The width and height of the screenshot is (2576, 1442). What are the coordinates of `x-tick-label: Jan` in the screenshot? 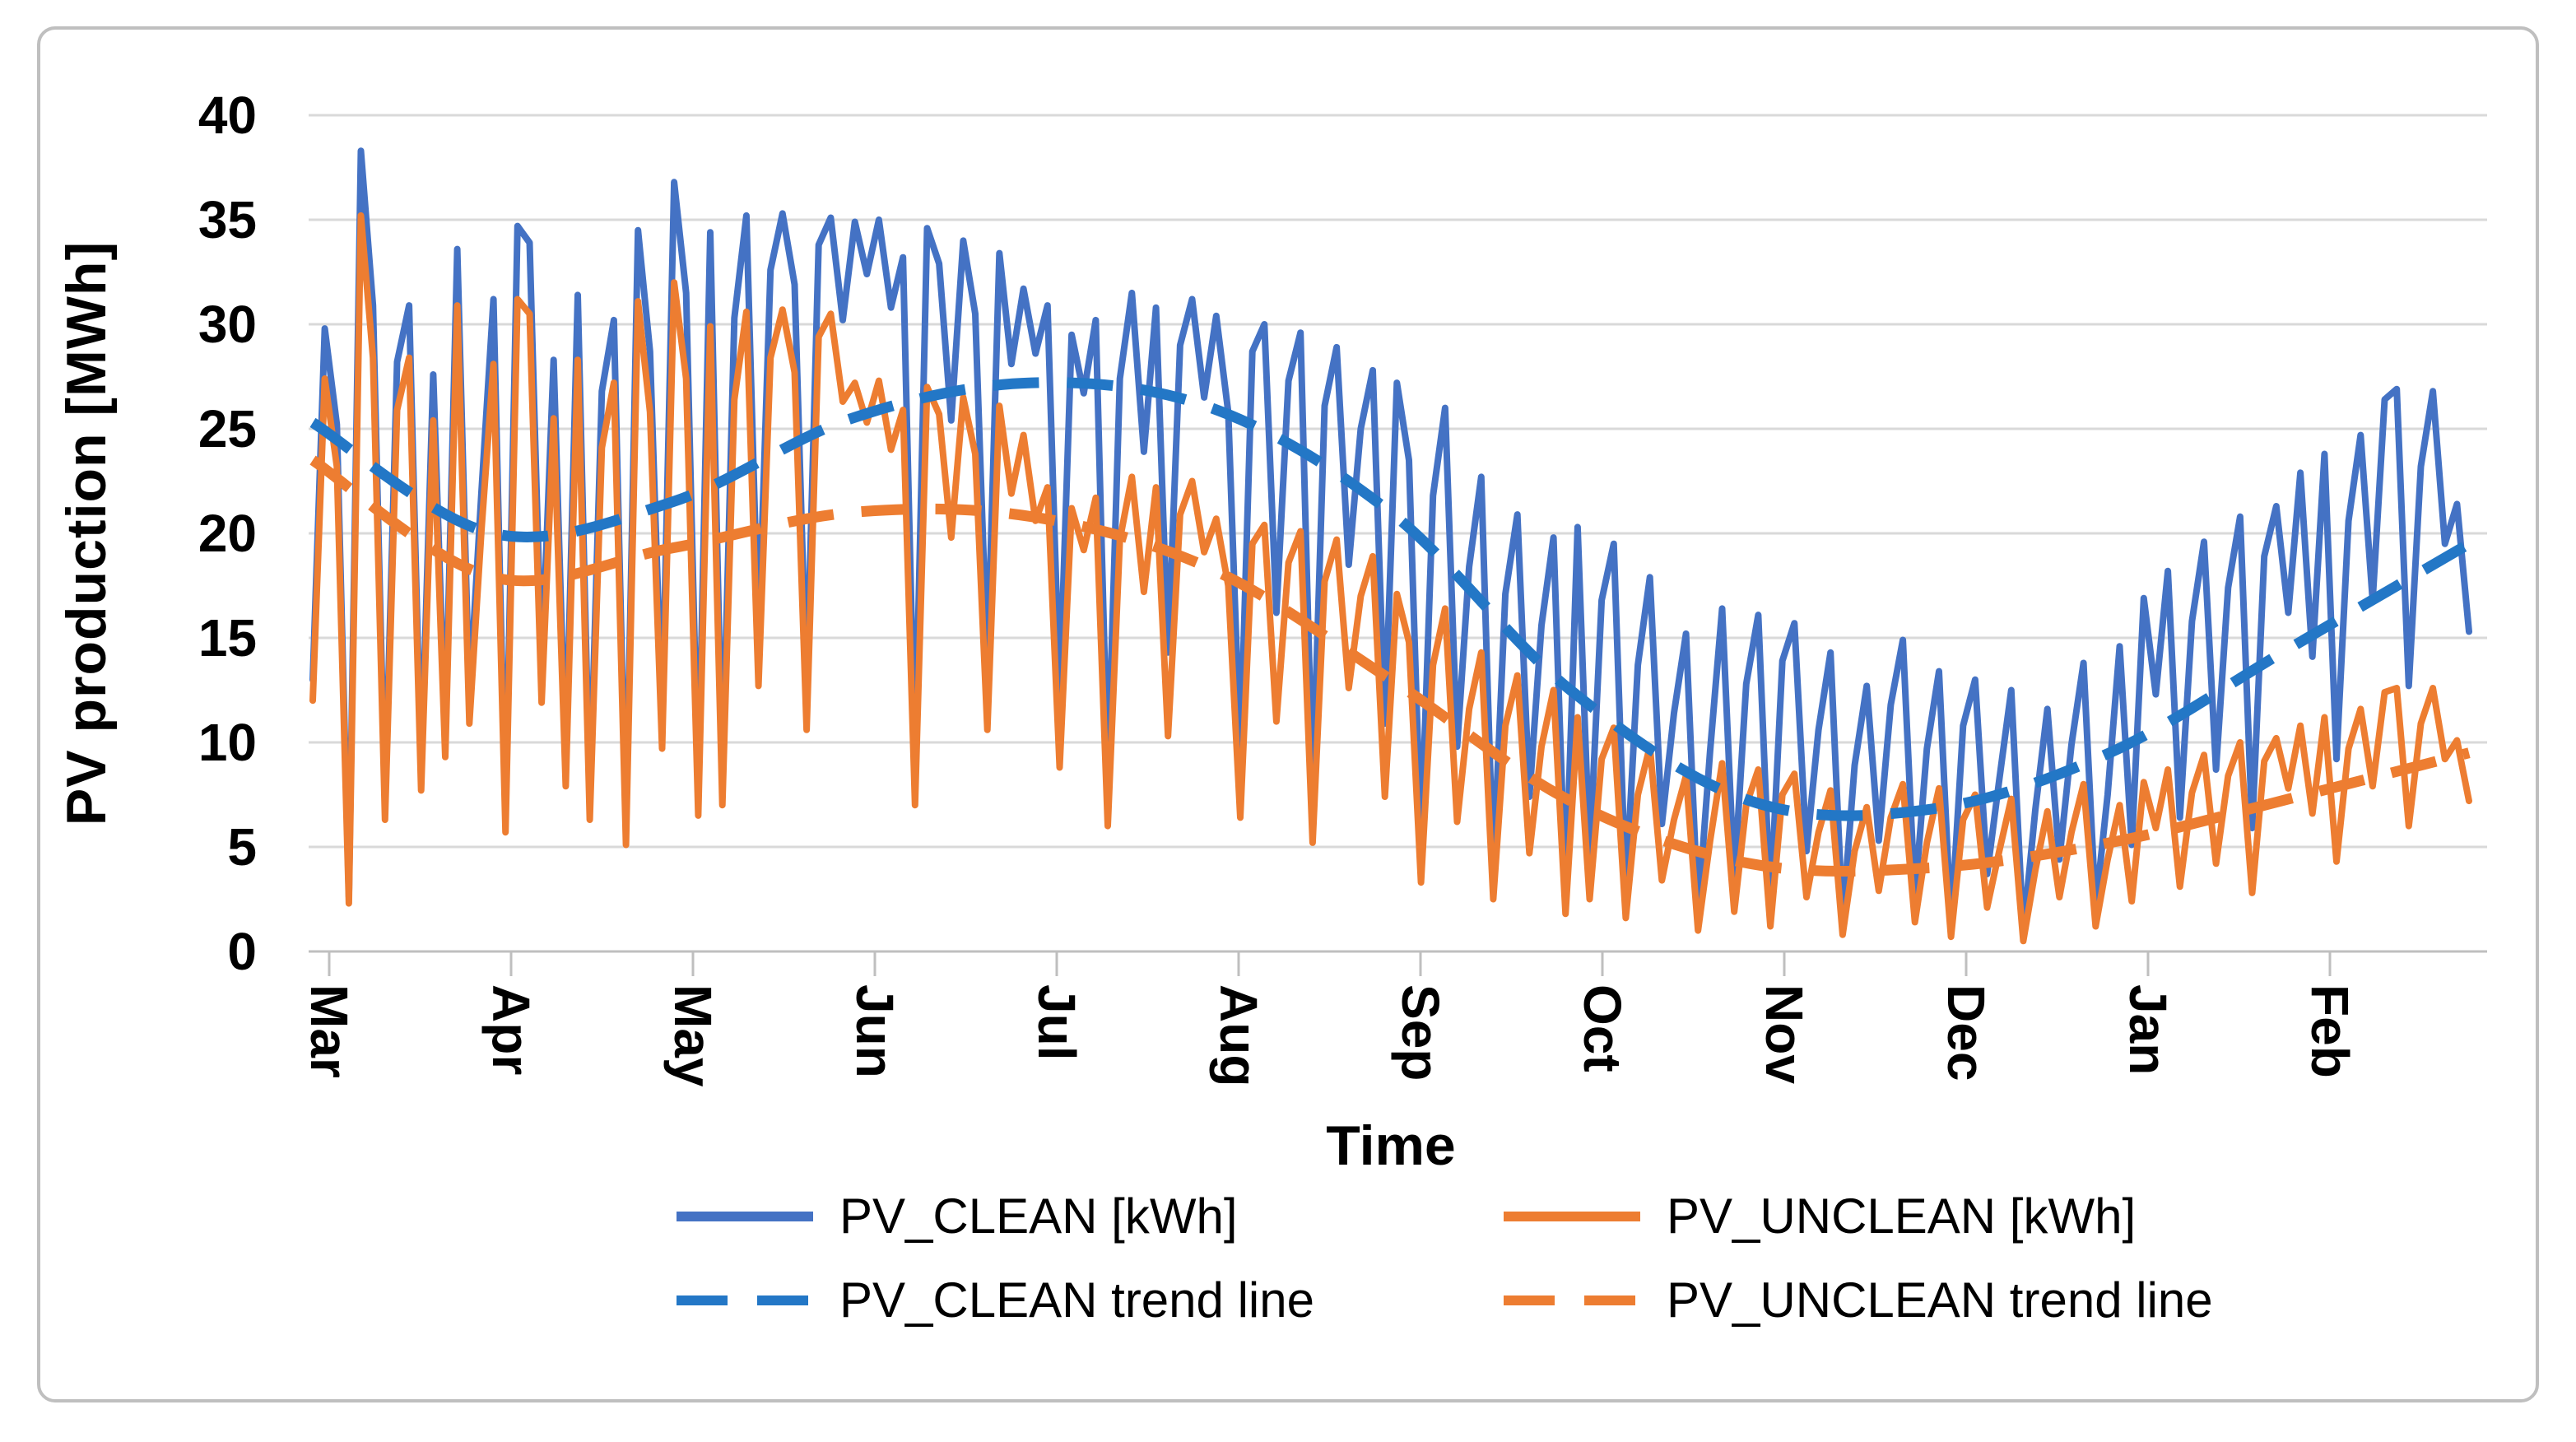 It's located at (2148, 1029).